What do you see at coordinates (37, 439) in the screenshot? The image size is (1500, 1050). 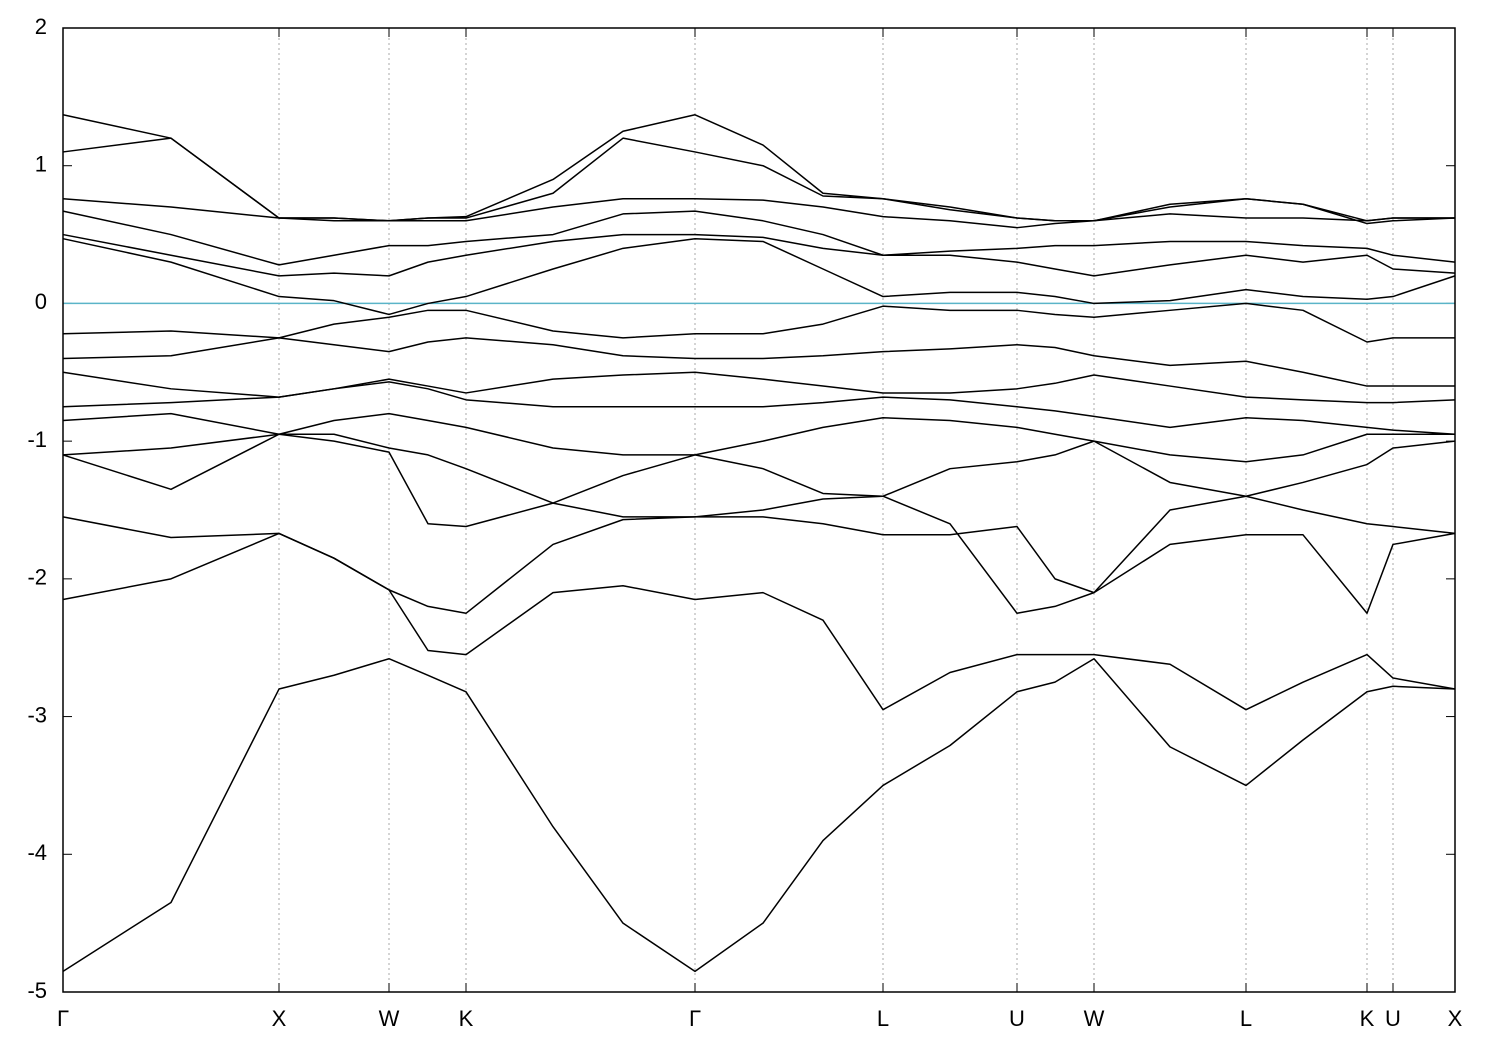 I see `y-tick-label: -1` at bounding box center [37, 439].